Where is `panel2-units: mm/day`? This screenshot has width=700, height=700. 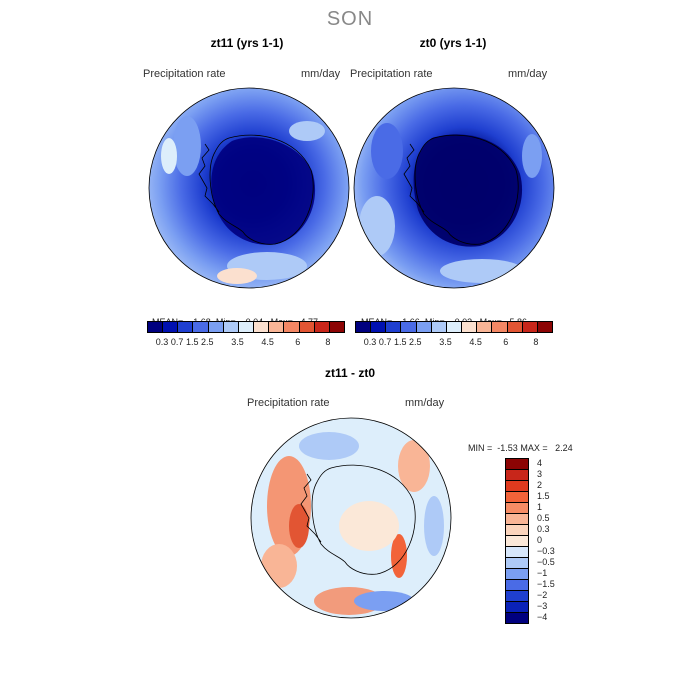
panel2-units: mm/day is located at coordinates (528, 74).